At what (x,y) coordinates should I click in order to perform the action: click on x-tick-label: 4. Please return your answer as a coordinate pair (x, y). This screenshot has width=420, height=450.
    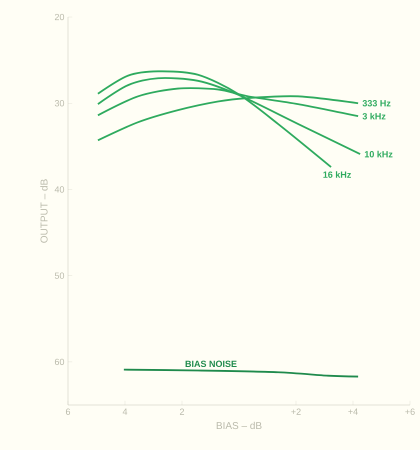
    Looking at the image, I should click on (125, 411).